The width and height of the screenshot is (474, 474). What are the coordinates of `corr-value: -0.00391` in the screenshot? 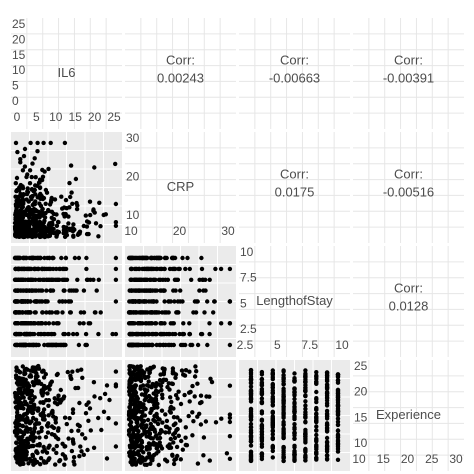 It's located at (408, 78).